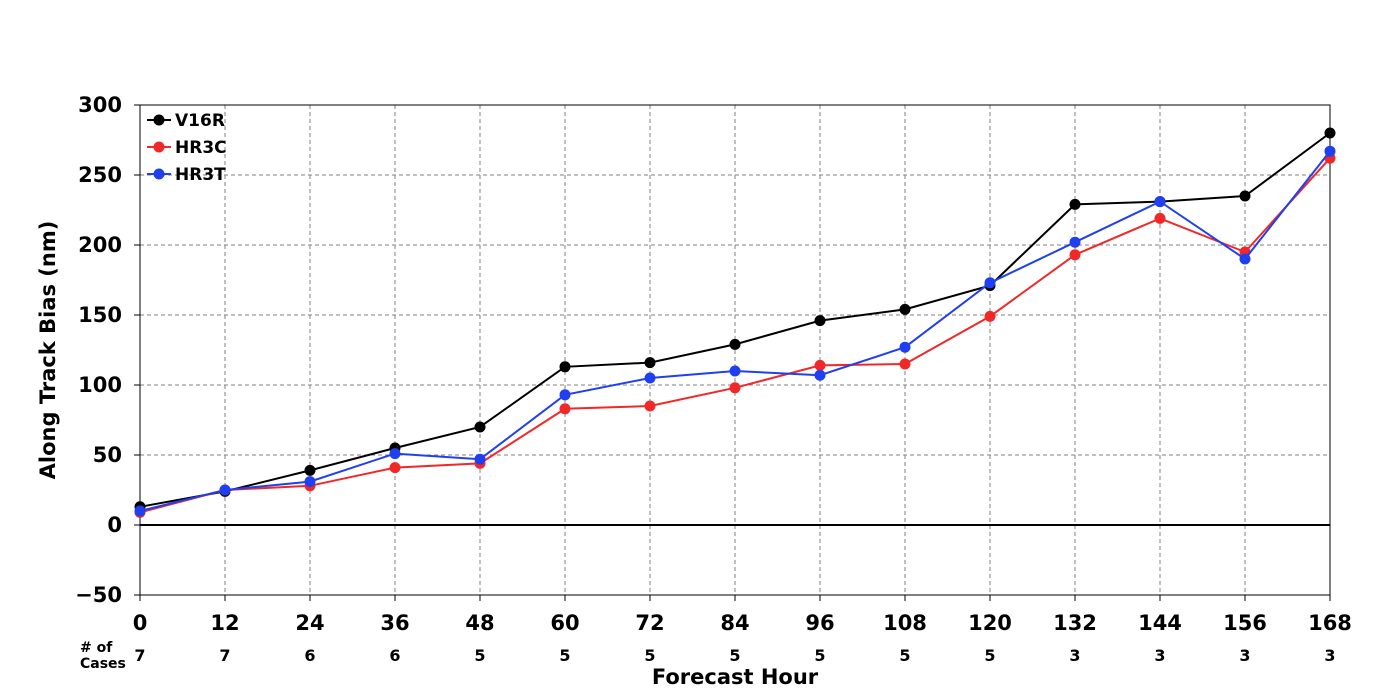 This screenshot has height=700, width=1400. What do you see at coordinates (159, 120) in the screenshot?
I see `legend-marker-v16r` at bounding box center [159, 120].